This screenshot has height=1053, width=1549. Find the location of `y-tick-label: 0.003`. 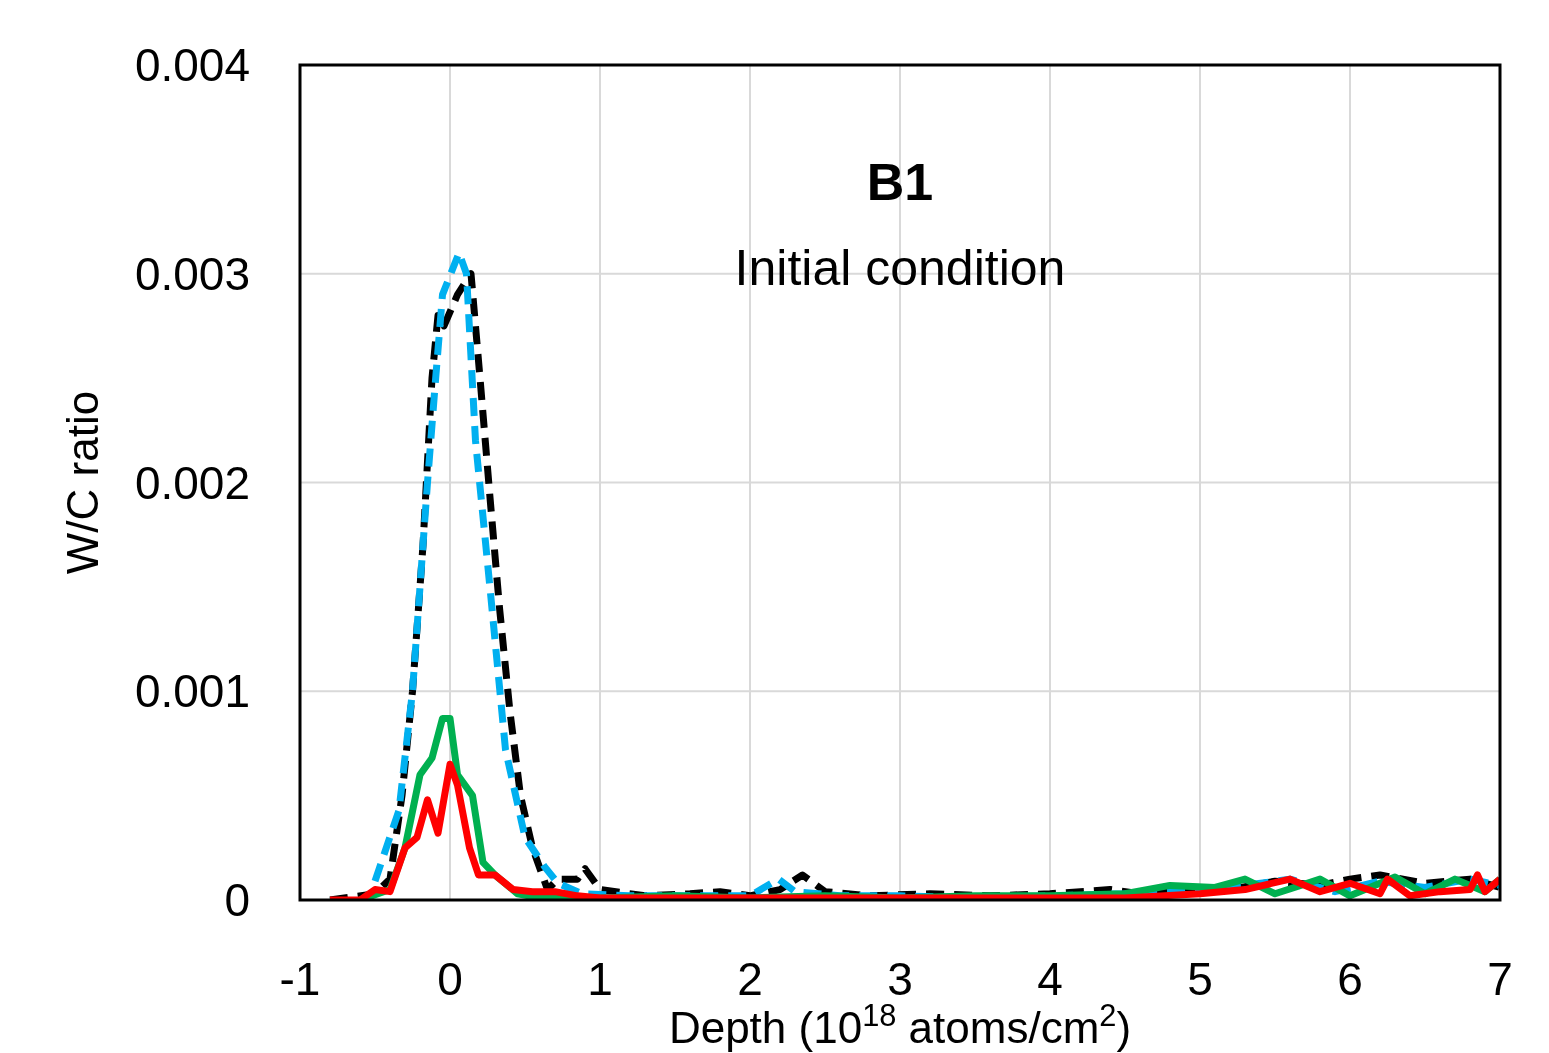

y-tick-label: 0.003 is located at coordinates (192, 273).